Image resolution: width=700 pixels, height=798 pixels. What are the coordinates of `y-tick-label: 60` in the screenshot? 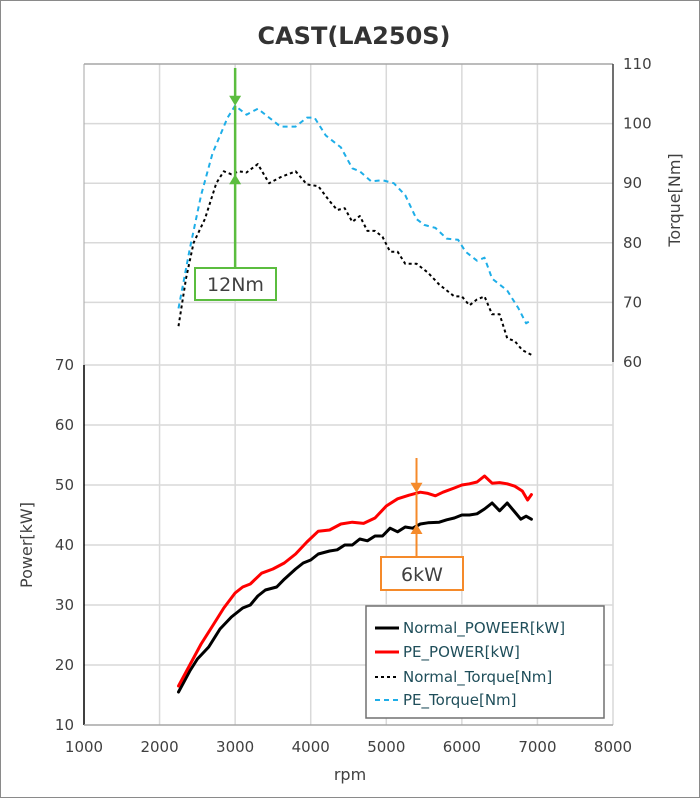 It's located at (64, 425).